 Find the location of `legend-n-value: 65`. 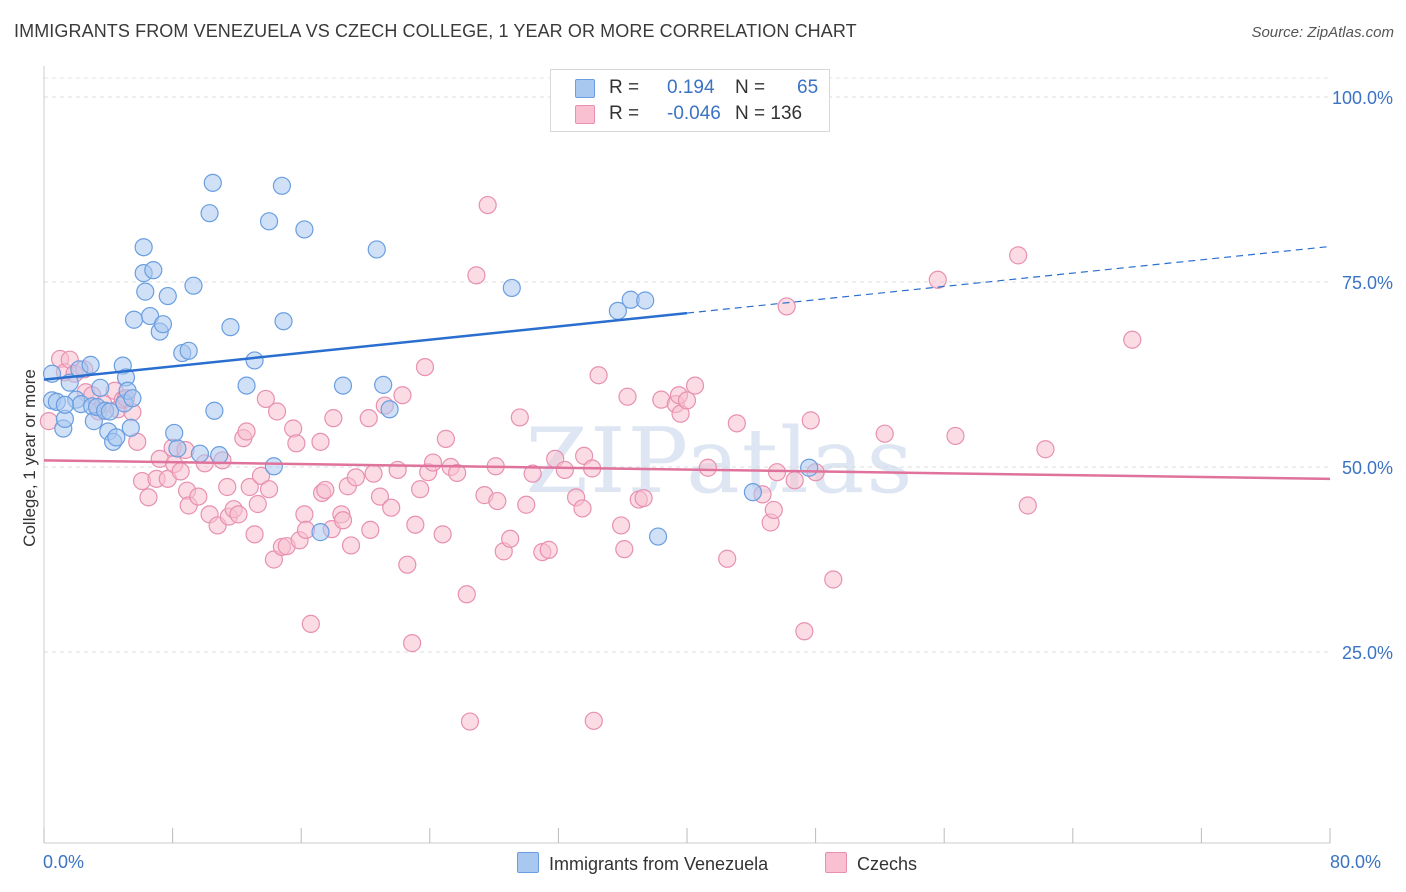

legend-n-value: 65 is located at coordinates (808, 87).